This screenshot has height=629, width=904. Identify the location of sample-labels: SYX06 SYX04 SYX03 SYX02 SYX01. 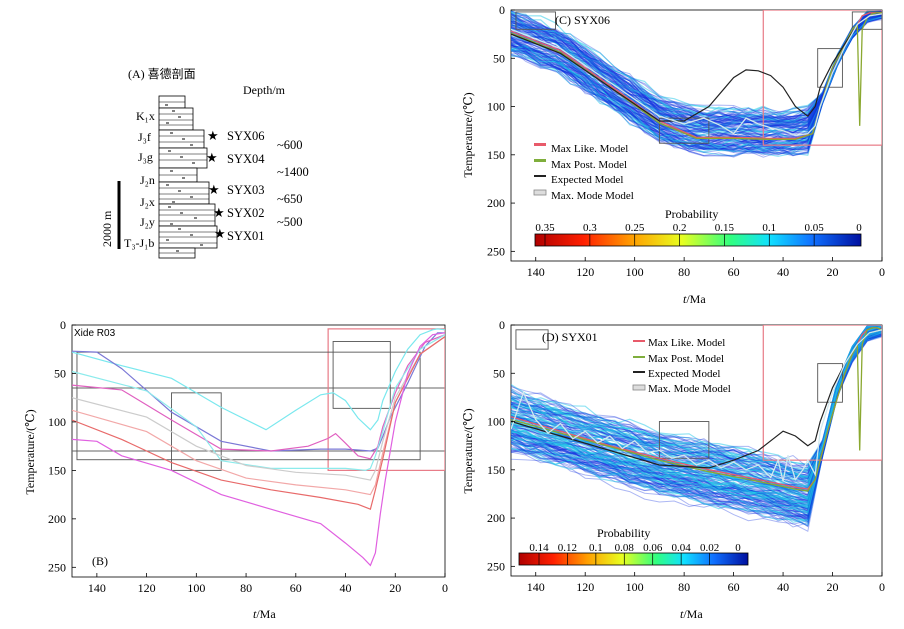
(246, 186).